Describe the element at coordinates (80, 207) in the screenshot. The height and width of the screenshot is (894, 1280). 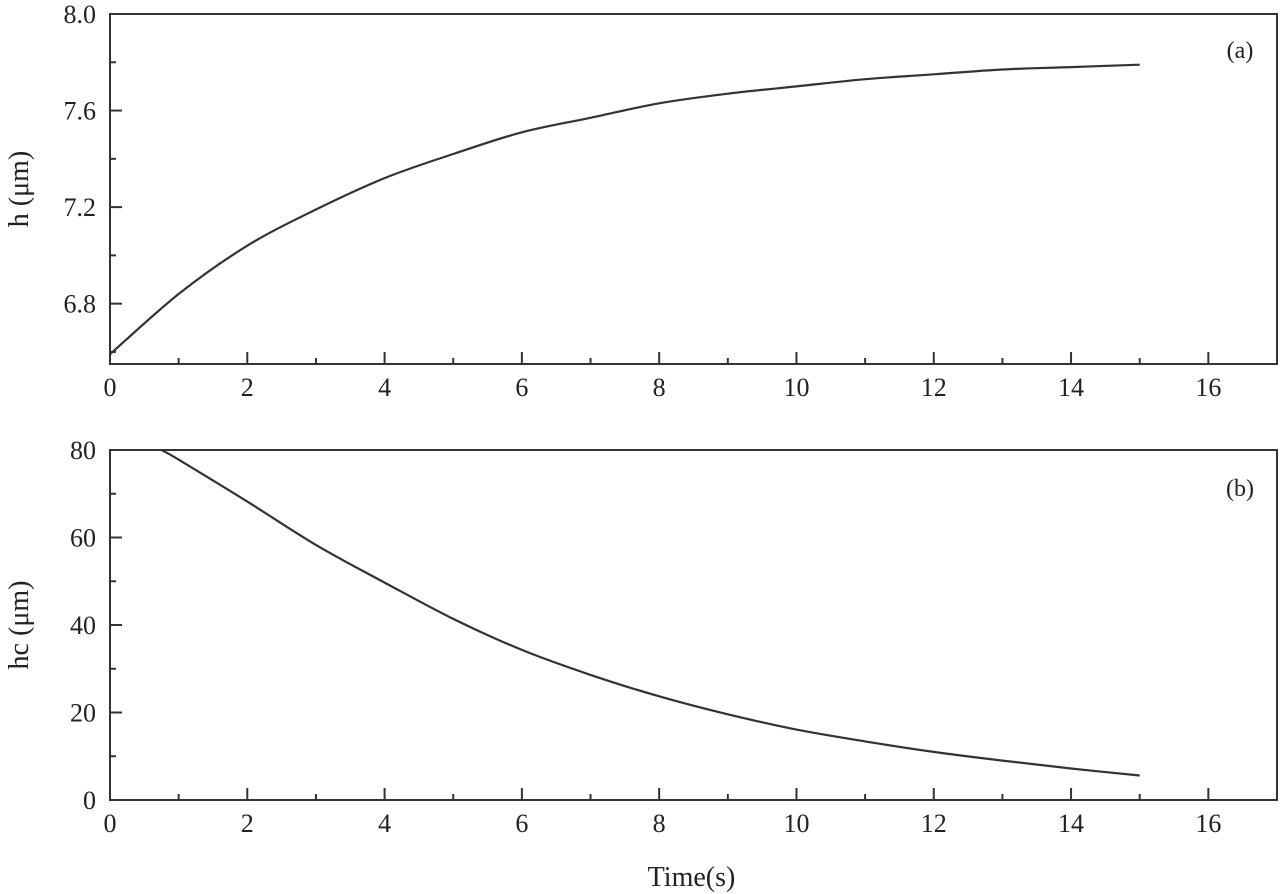
I see `y-tick-label: 7.2` at that location.